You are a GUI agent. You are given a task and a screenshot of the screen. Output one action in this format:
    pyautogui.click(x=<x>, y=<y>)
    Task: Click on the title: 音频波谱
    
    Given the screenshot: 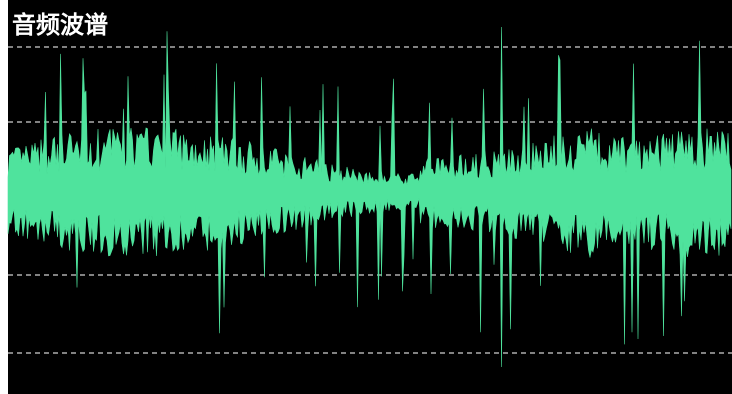 What is the action you would take?
    pyautogui.click(x=60, y=25)
    